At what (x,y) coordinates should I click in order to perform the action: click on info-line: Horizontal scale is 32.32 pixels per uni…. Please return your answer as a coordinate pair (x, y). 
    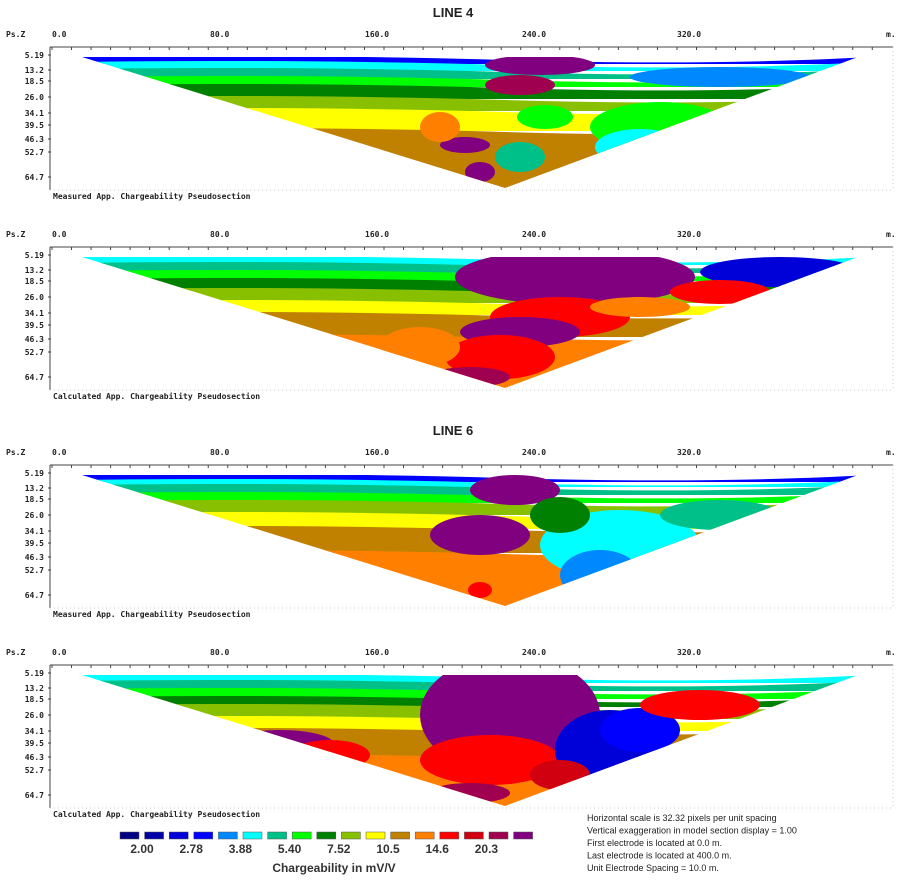
    Looking at the image, I should click on (682, 818).